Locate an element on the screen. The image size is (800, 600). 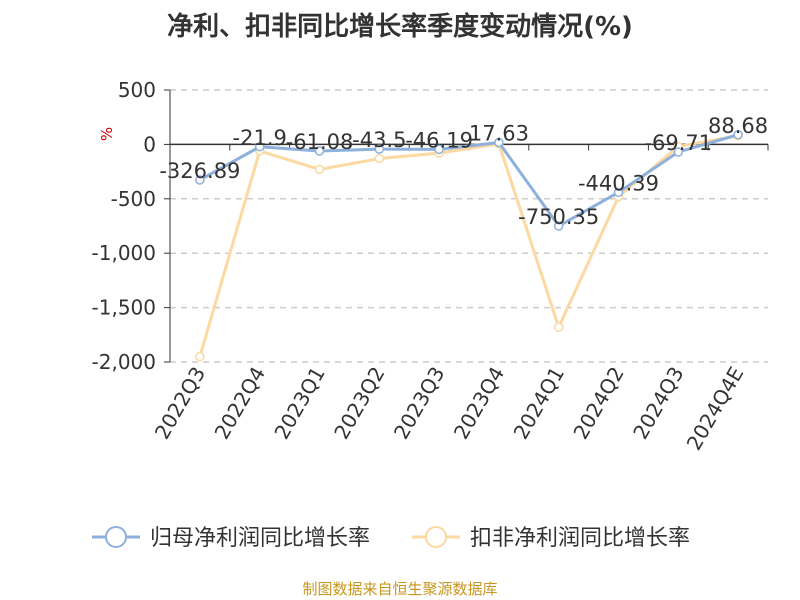
x-tick-label: 2023Q1 is located at coordinates (299, 403).